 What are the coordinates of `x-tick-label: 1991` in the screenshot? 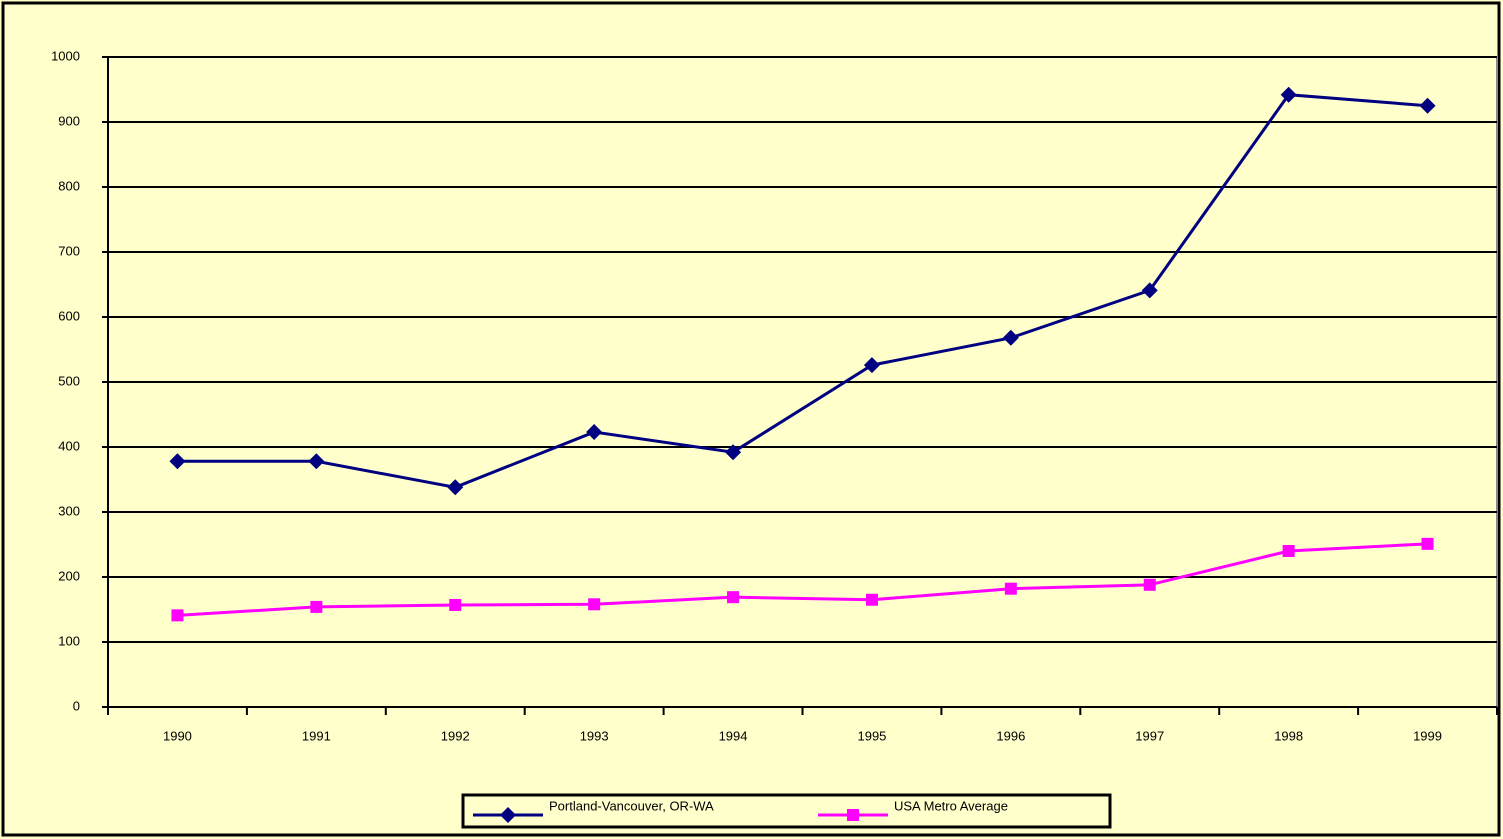 It's located at (316, 735).